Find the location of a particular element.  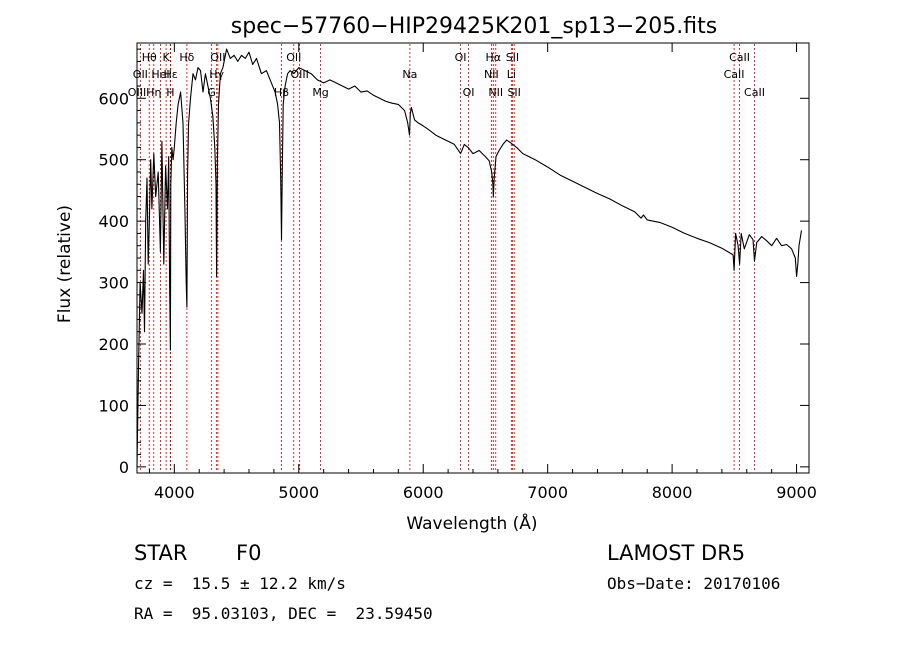

y-axis-label: Flux (relative) is located at coordinates (65, 264).